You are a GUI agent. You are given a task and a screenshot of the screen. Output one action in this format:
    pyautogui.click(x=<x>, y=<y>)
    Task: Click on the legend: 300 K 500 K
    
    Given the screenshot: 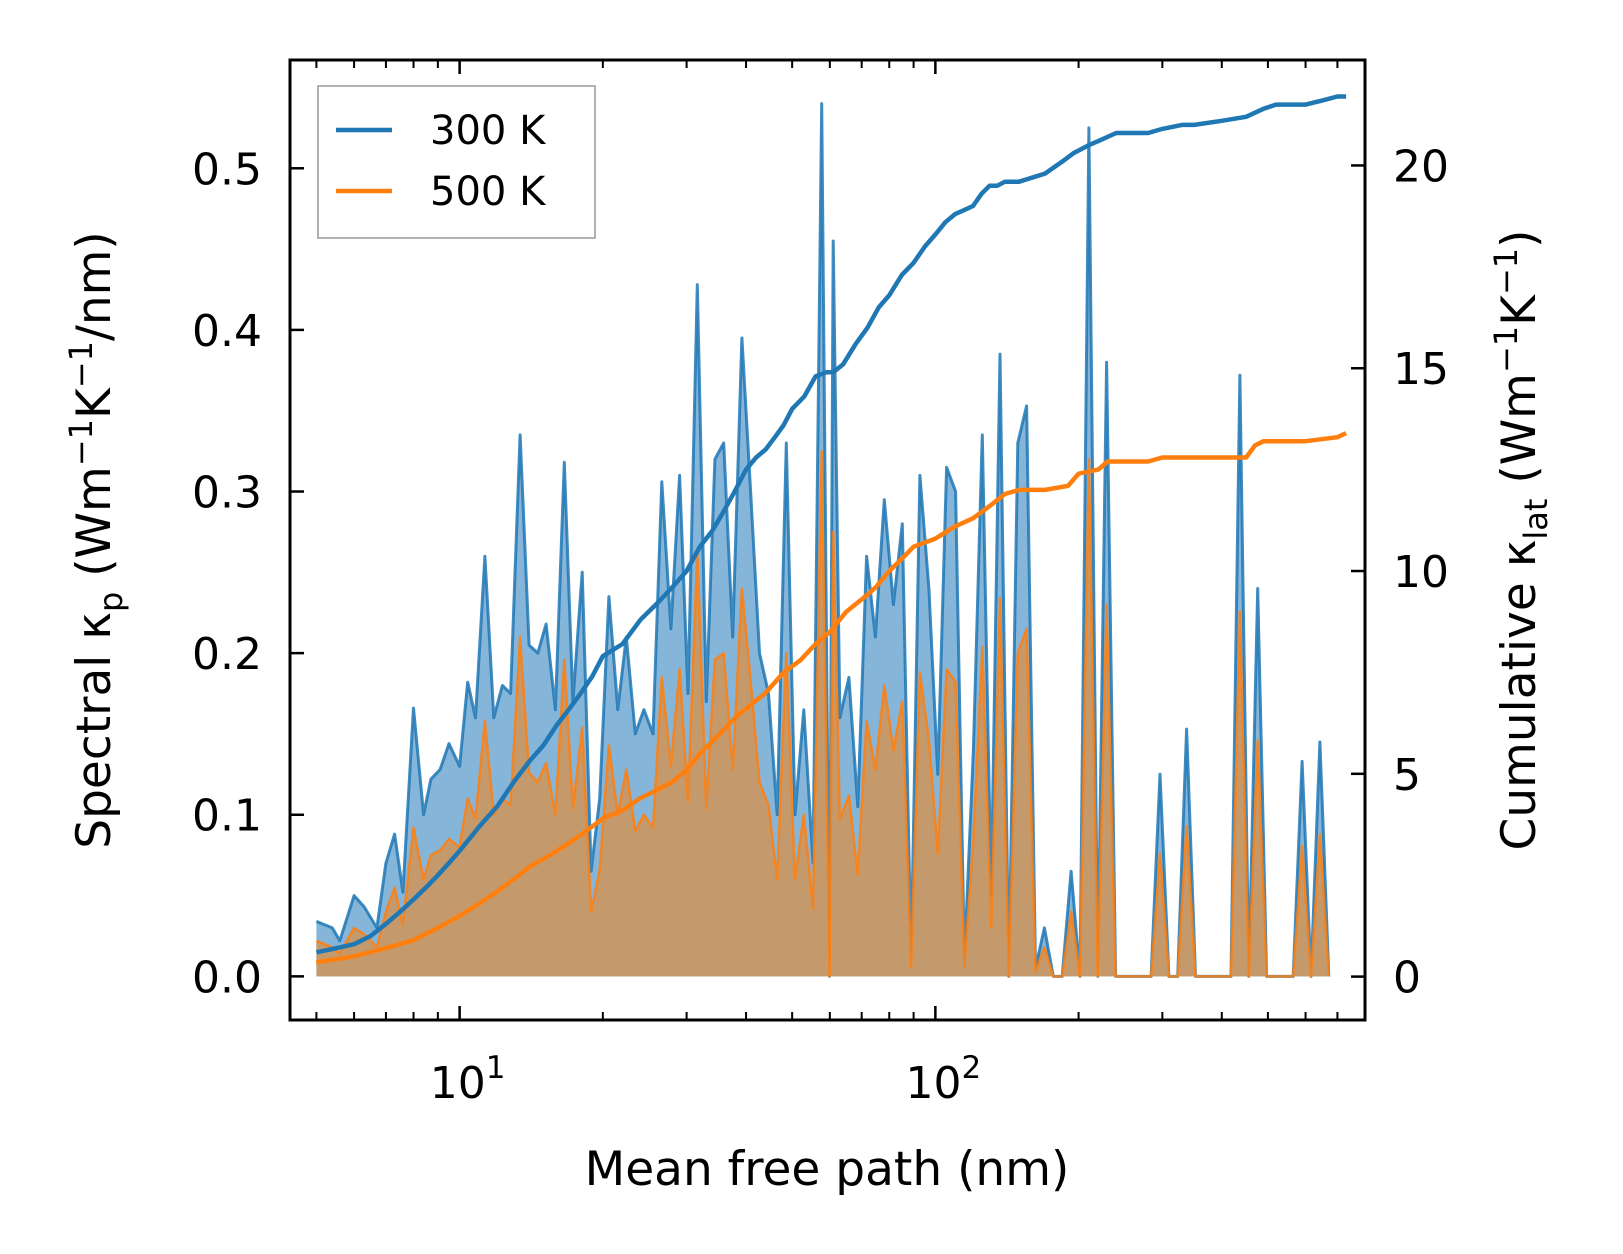 What is the action you would take?
    pyautogui.click(x=456, y=162)
    